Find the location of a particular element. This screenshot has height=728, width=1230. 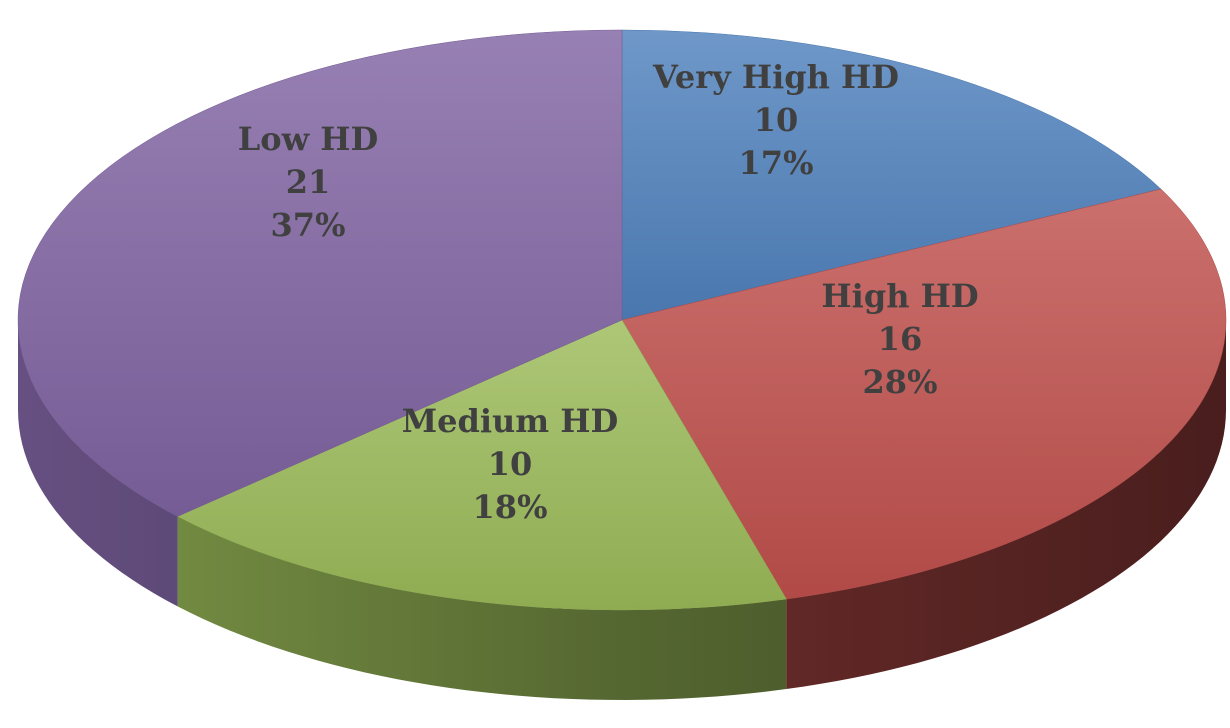

label-percent: 28% is located at coordinates (900, 382).